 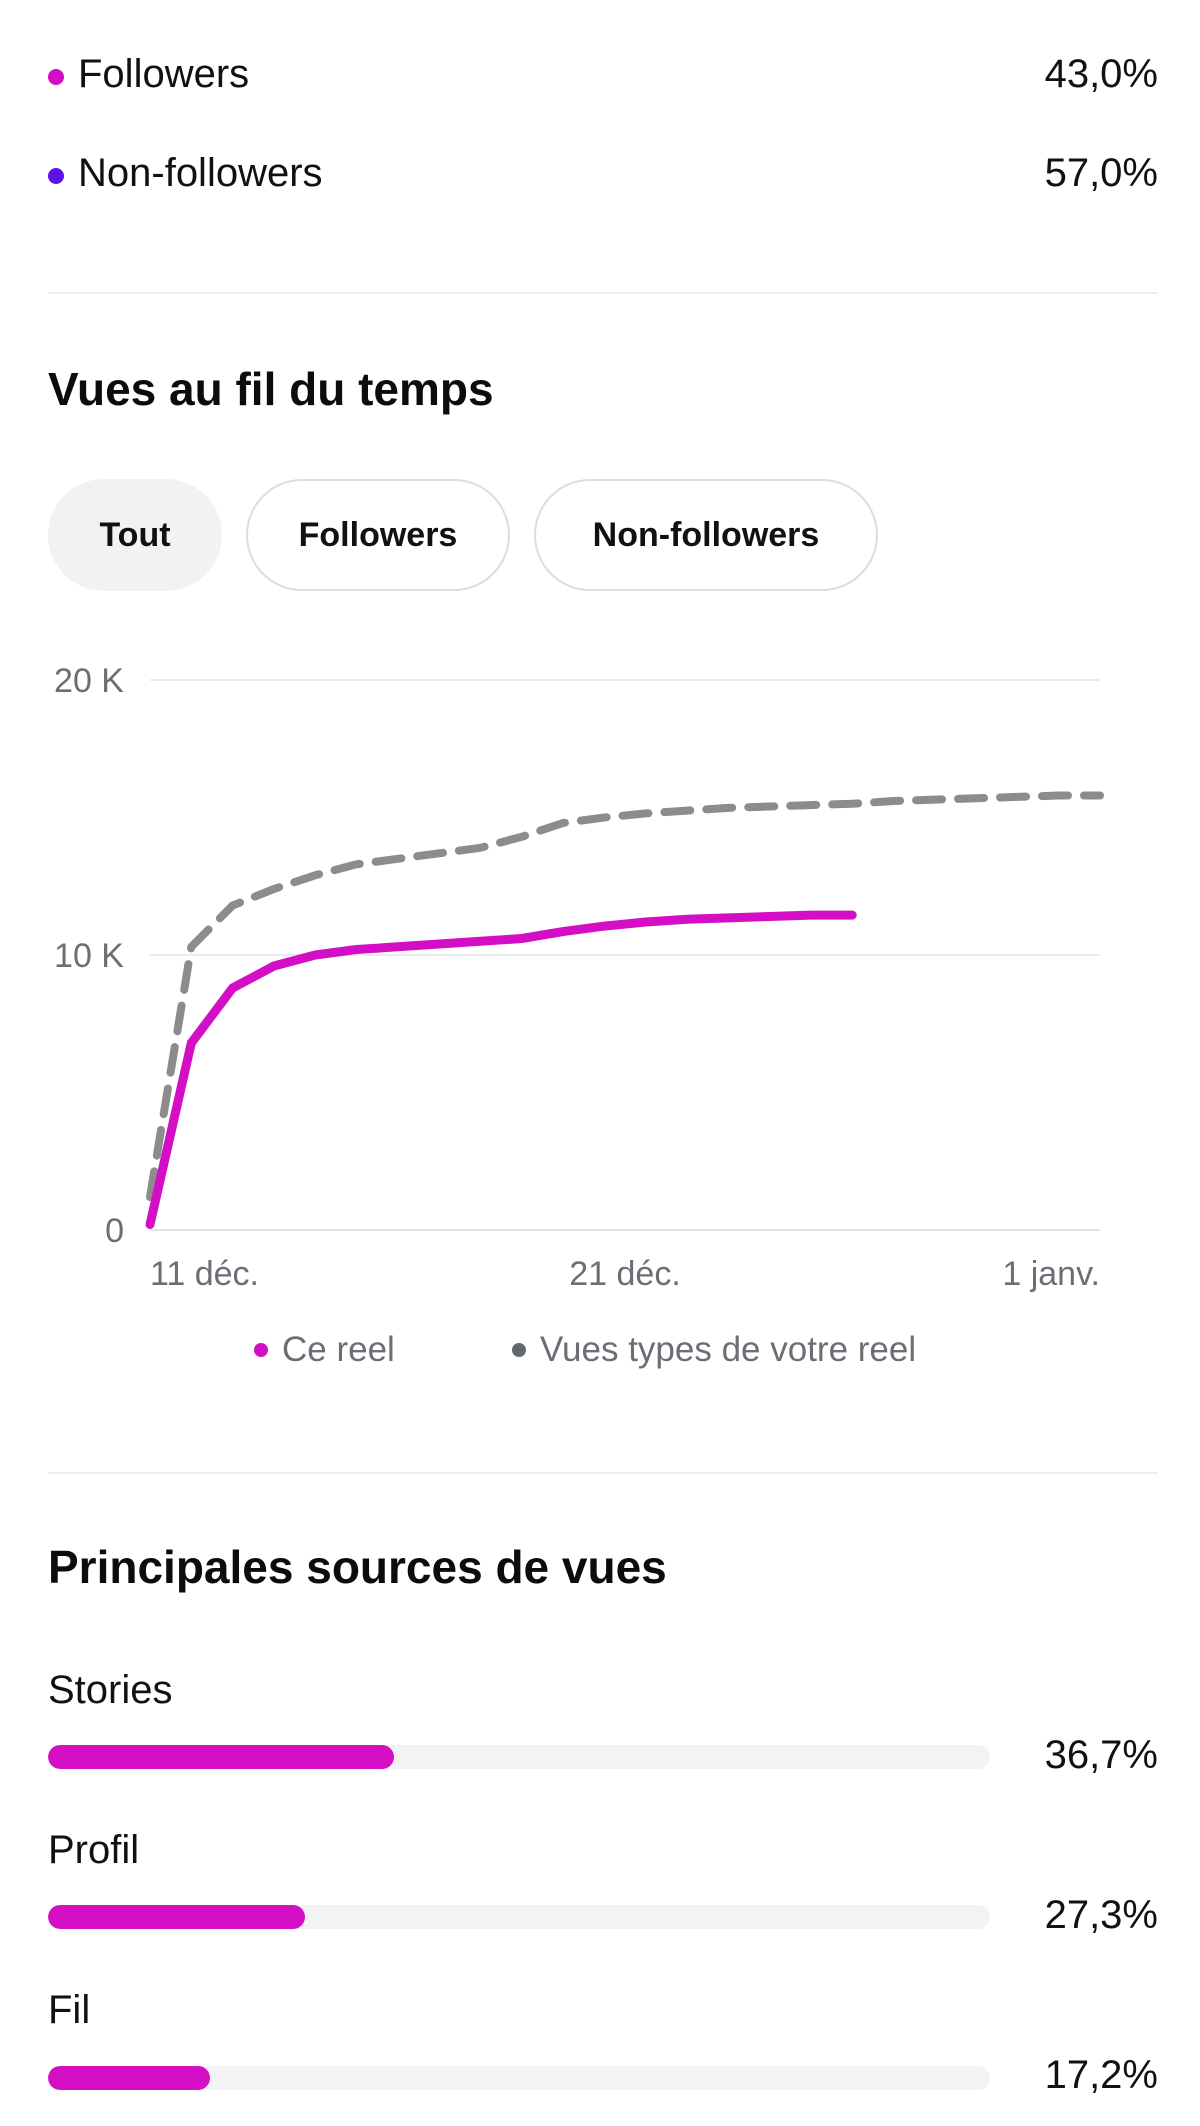 What do you see at coordinates (114, 1231) in the screenshot?
I see `y-tick-label: 0` at bounding box center [114, 1231].